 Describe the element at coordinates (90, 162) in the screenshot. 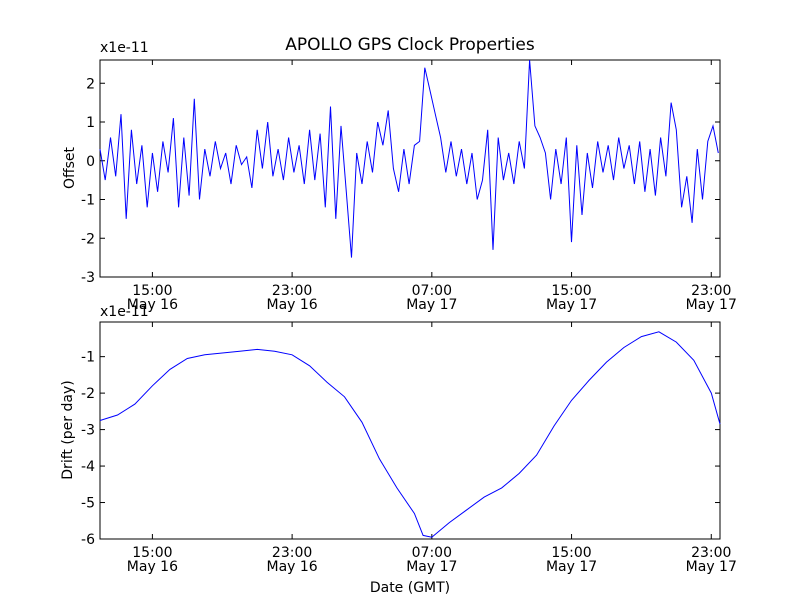

I see `offset-ytick-label-3: 0` at that location.